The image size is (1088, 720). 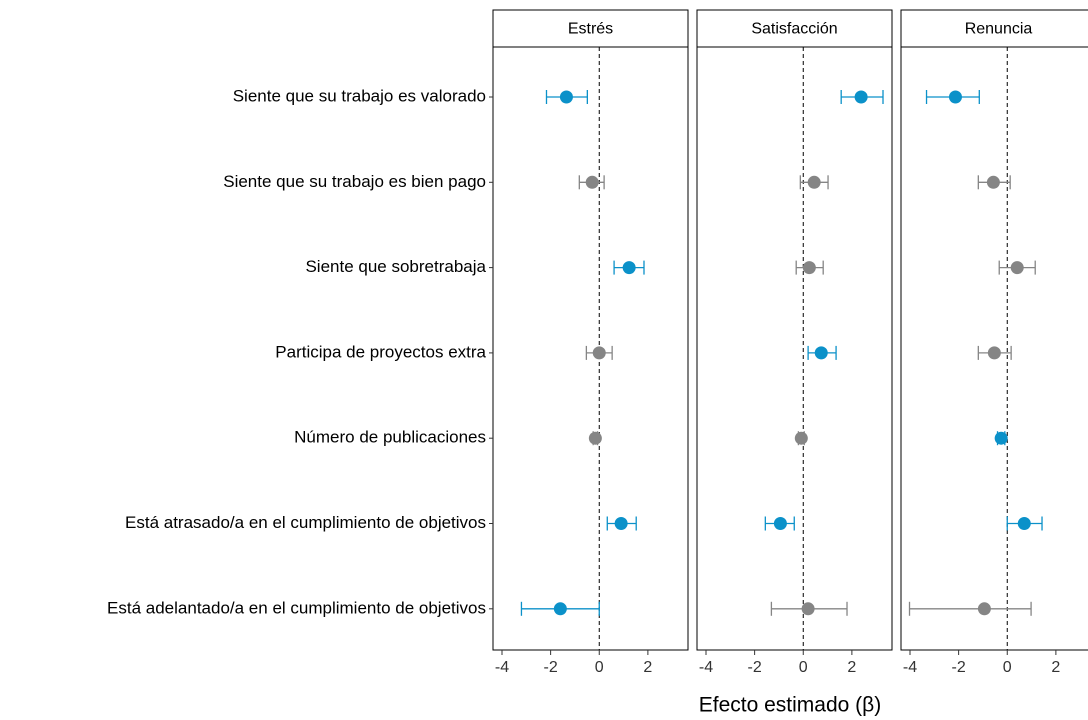 What do you see at coordinates (359, 95) in the screenshot?
I see `category-label: Siente que su trabajo es valorado` at bounding box center [359, 95].